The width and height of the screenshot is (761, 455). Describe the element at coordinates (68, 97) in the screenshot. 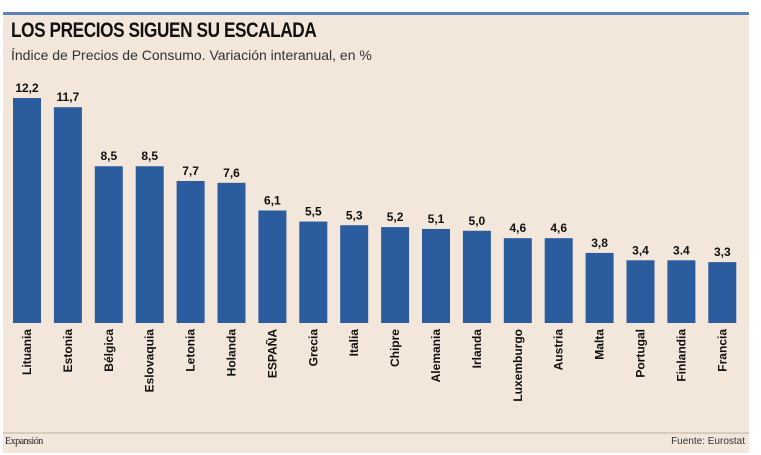

I see `value-label: 11,7` at that location.